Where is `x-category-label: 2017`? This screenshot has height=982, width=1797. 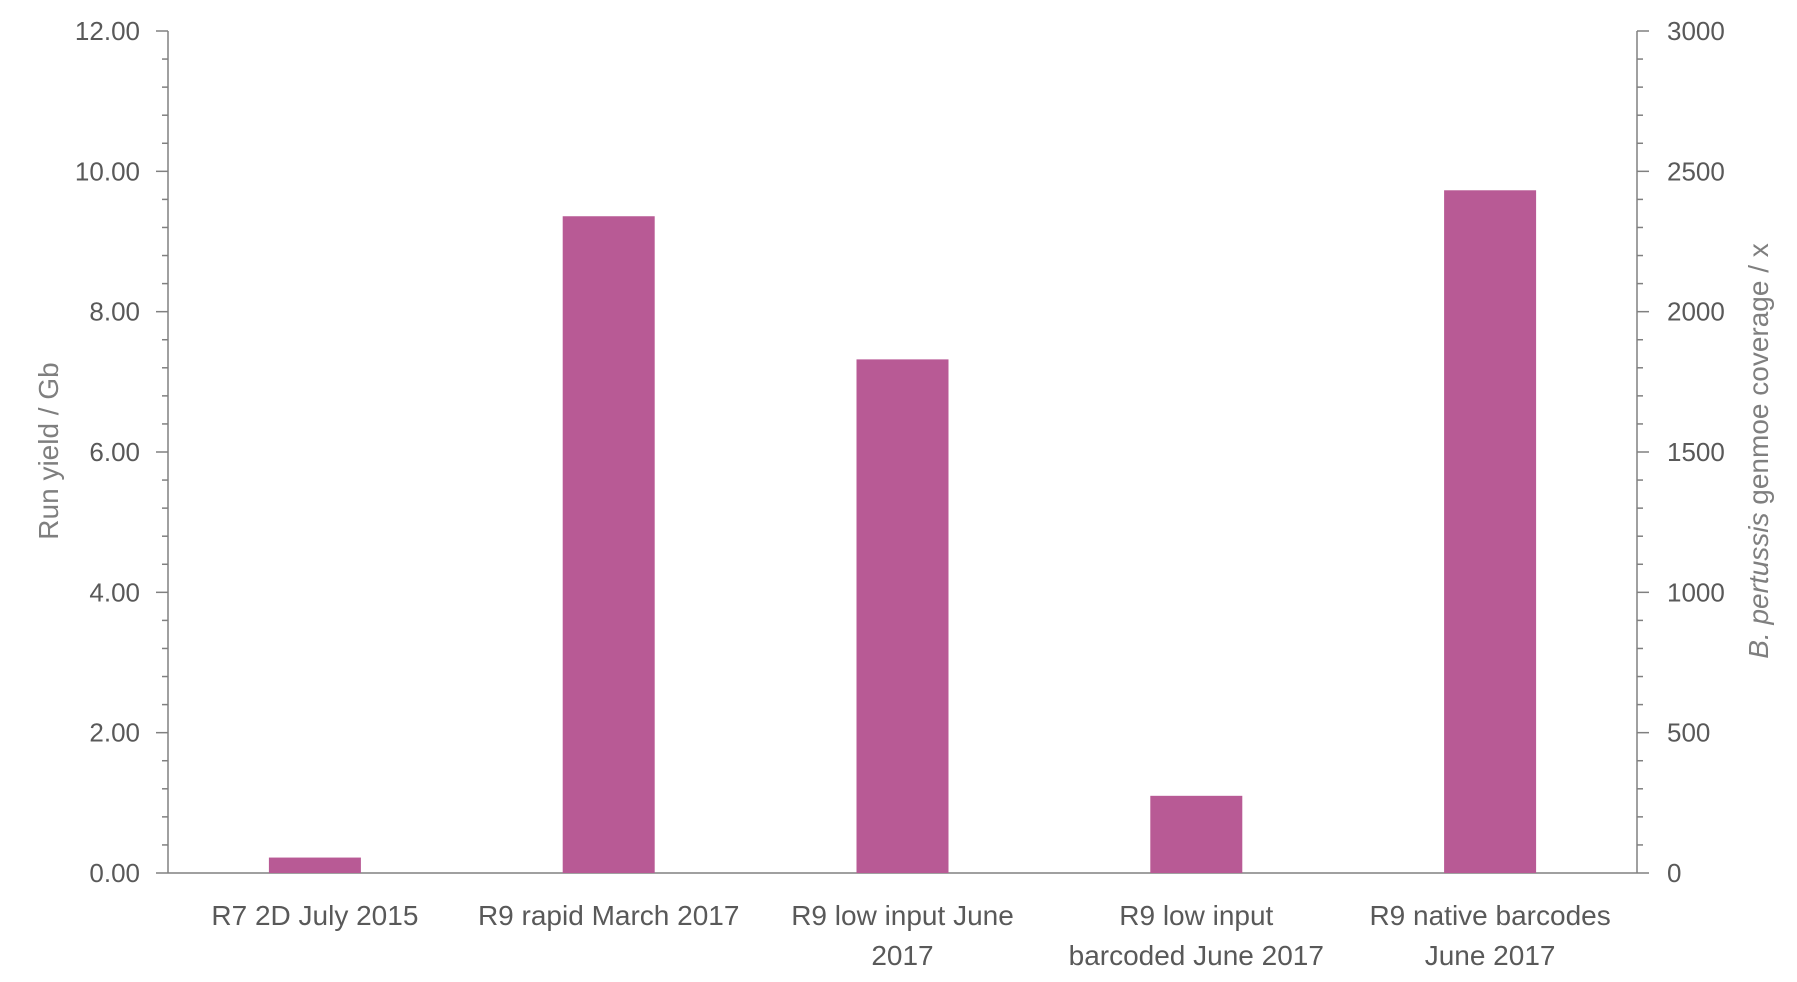 x-category-label: 2017 is located at coordinates (902, 955).